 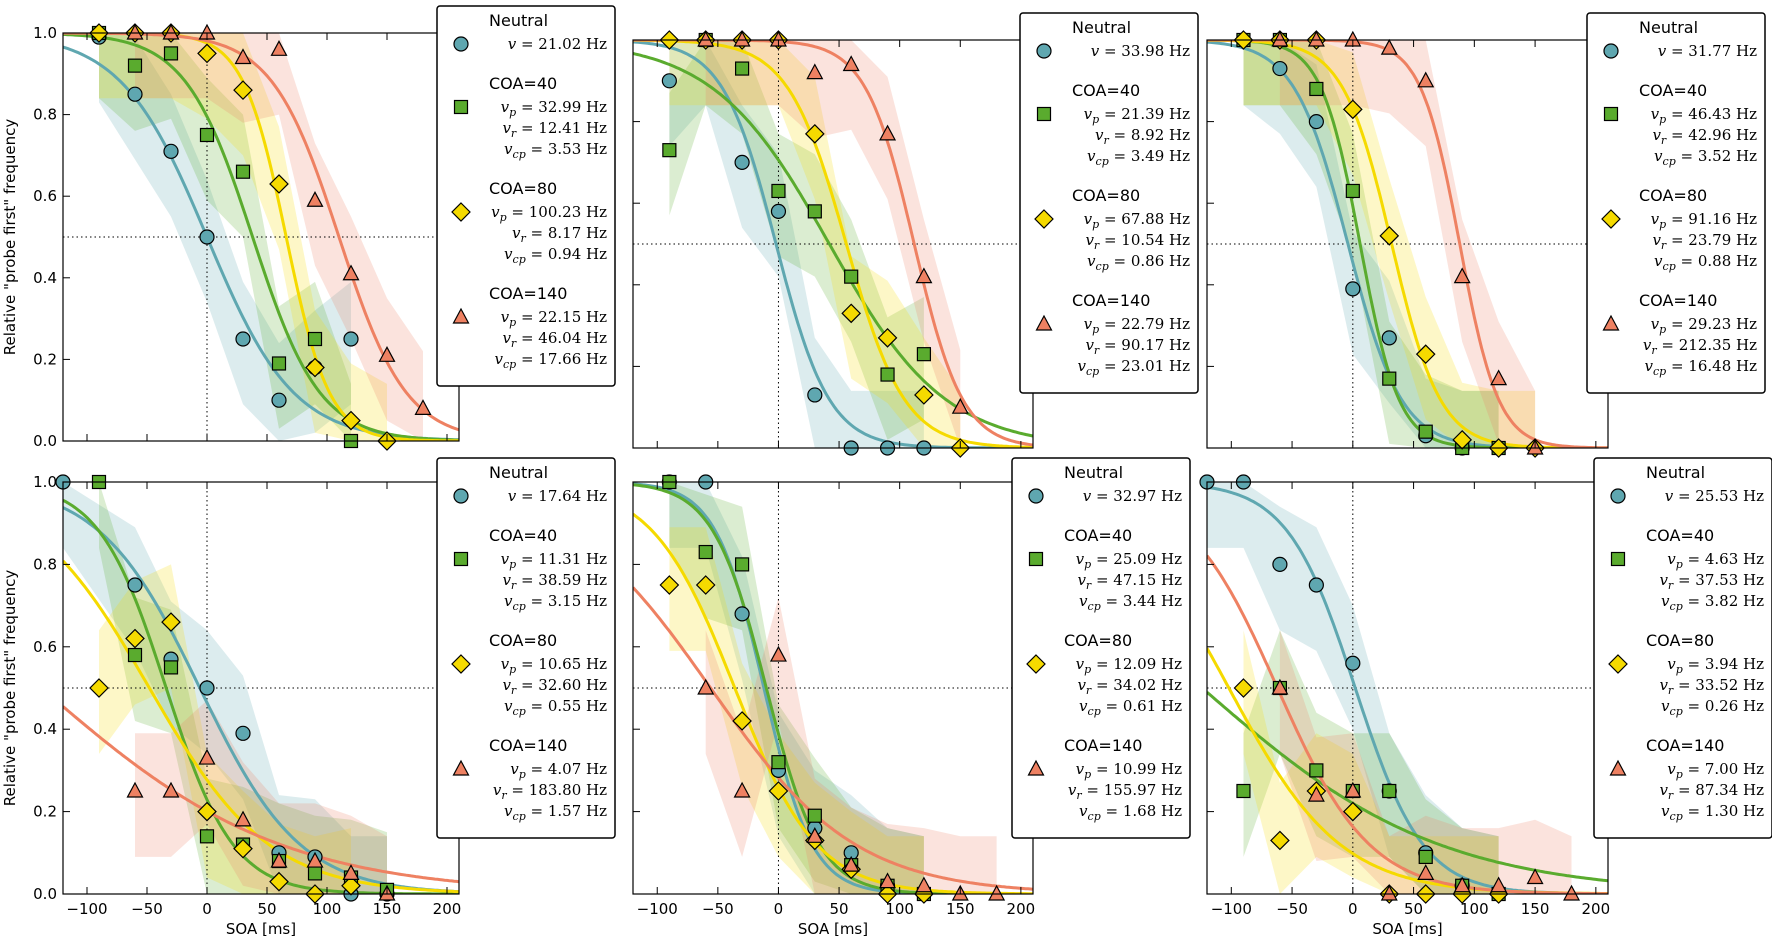 I want to click on y-tick-label: 1.0, so click(x=45, y=33).